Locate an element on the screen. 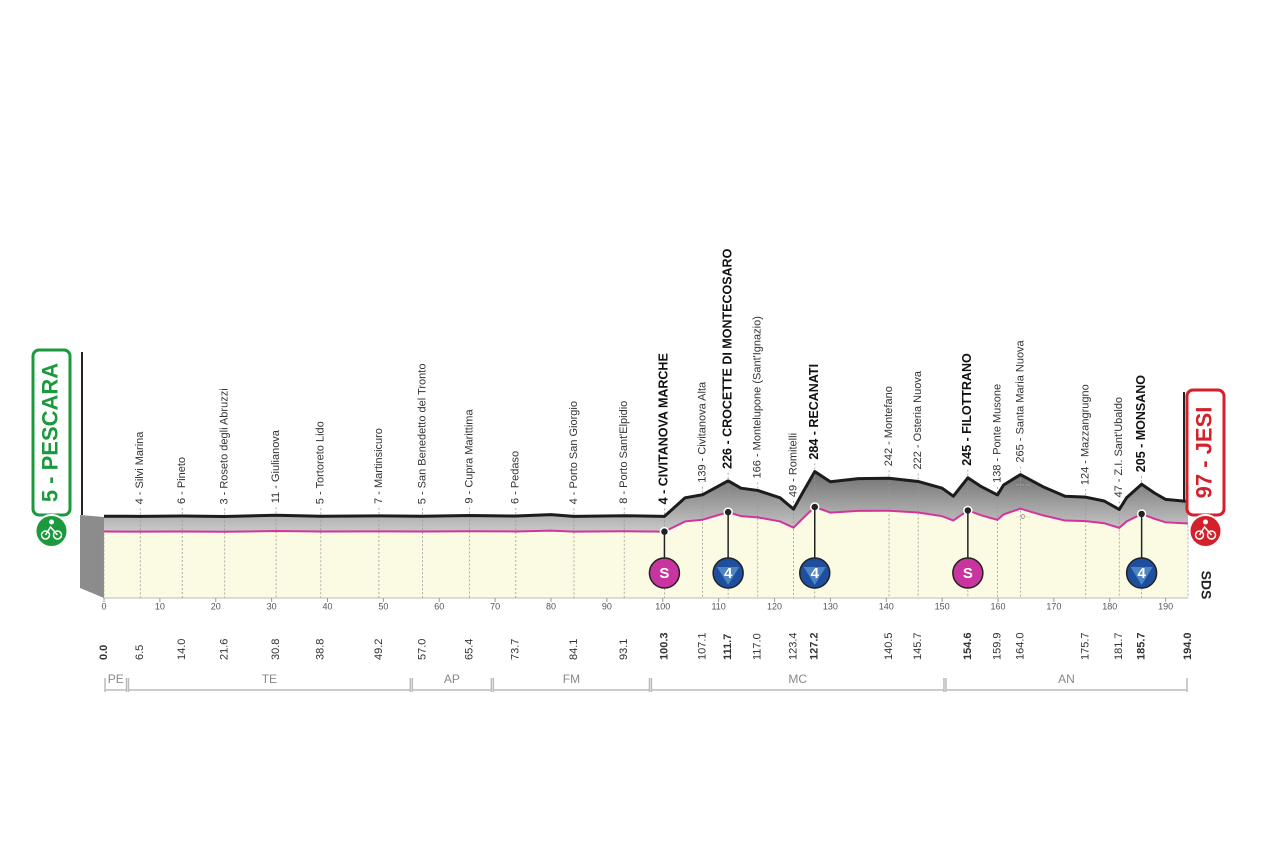  km-label: 38.8 is located at coordinates (321, 649).